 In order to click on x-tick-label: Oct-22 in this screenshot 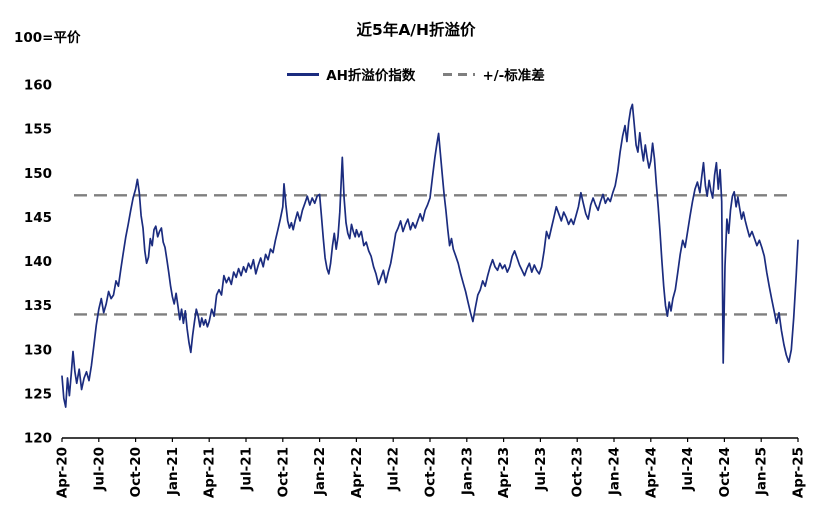, I will do `click(431, 472)`.